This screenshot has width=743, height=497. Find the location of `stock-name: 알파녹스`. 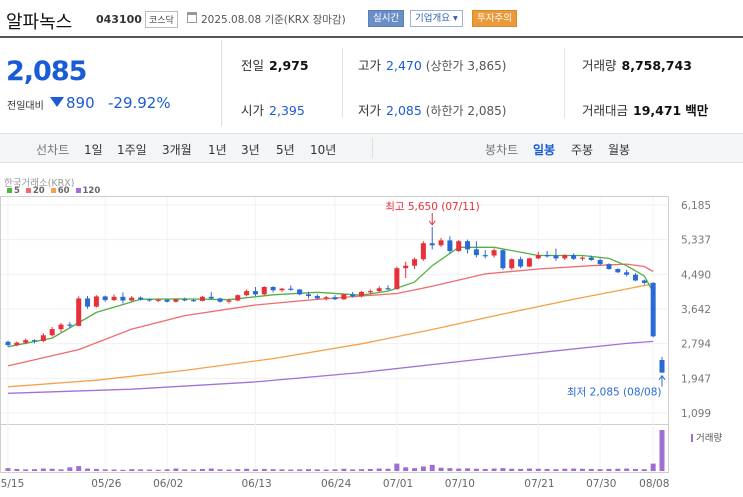

stock-name: 알파녹스 is located at coordinates (39, 22).